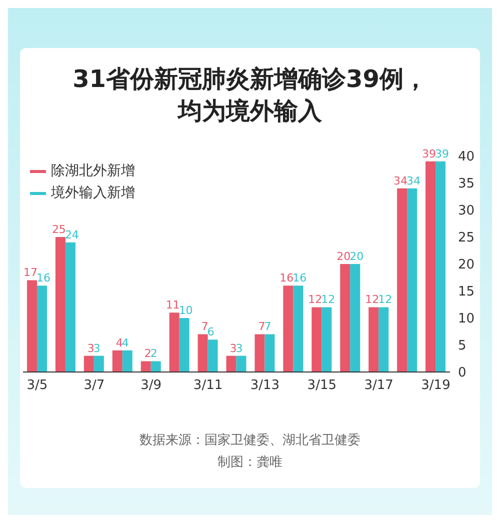 The height and width of the screenshot is (523, 500). I want to click on data-label: 11, so click(173, 305).